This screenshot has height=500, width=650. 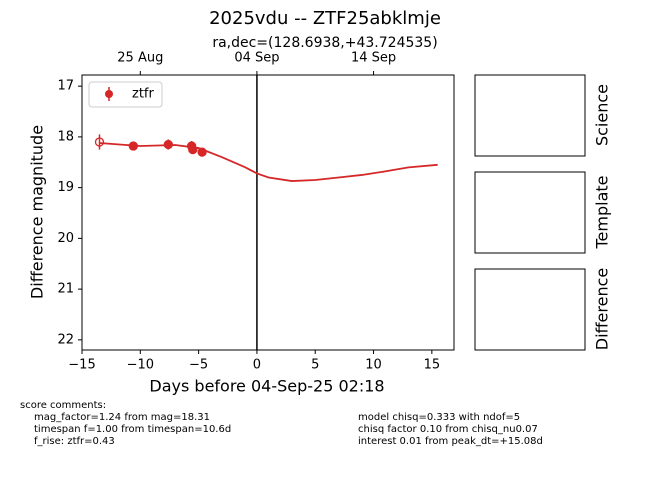 What do you see at coordinates (602, 115) in the screenshot?
I see `panel-label: Science` at bounding box center [602, 115].